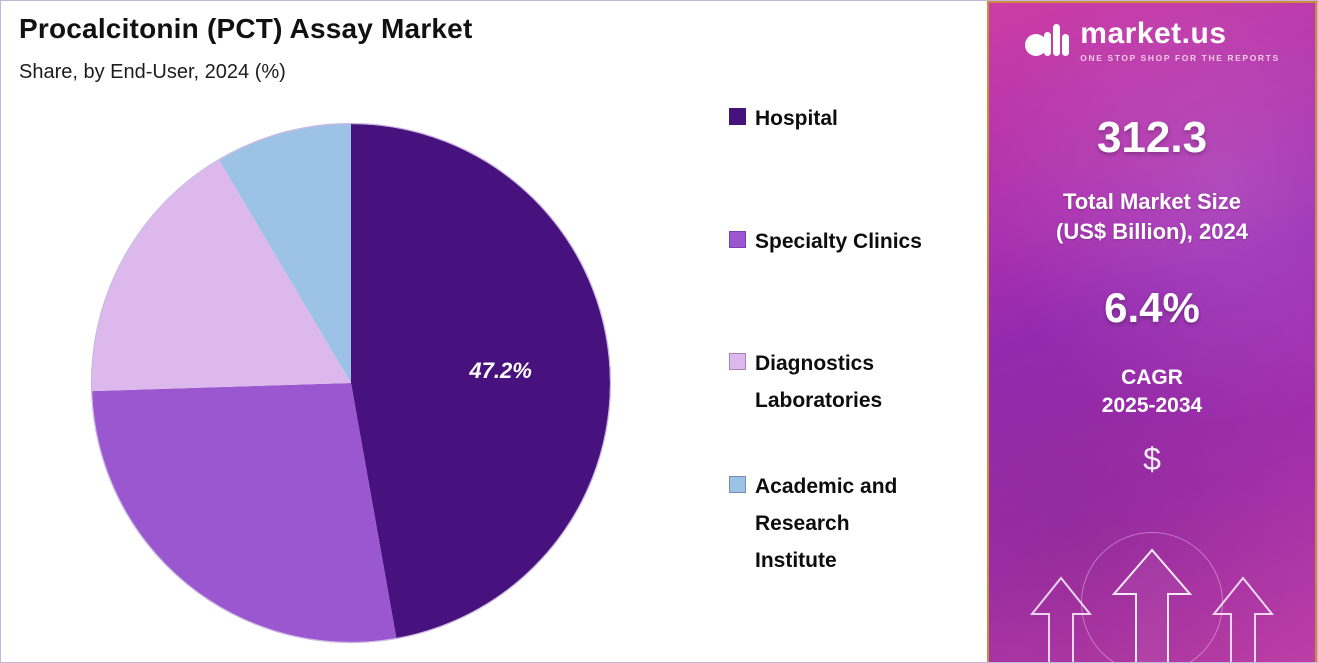 The height and width of the screenshot is (663, 1318). What do you see at coordinates (1152, 391) in the screenshot?
I see `cagr-label: CAGR 2025-2034` at bounding box center [1152, 391].